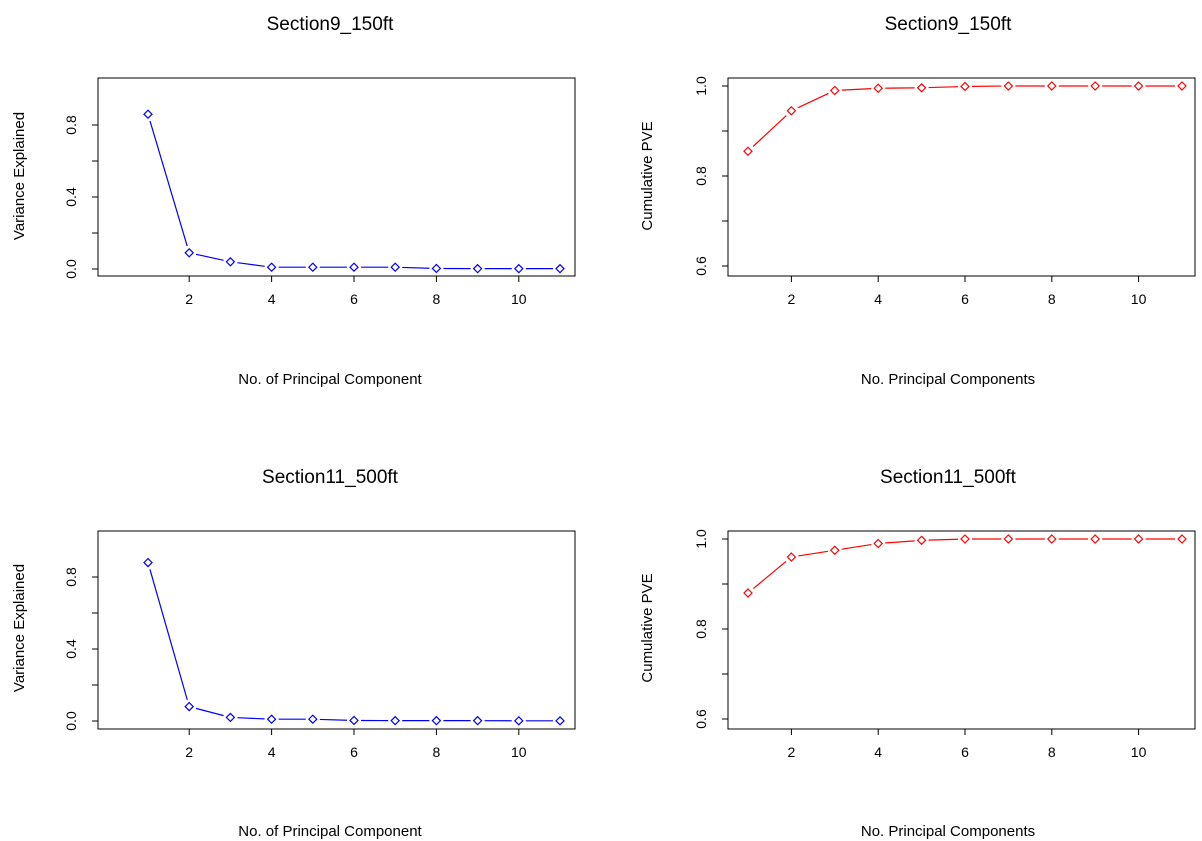 This screenshot has height=841, width=1202. What do you see at coordinates (330, 831) in the screenshot?
I see `x-axis-label: No. of Principal Component` at bounding box center [330, 831].